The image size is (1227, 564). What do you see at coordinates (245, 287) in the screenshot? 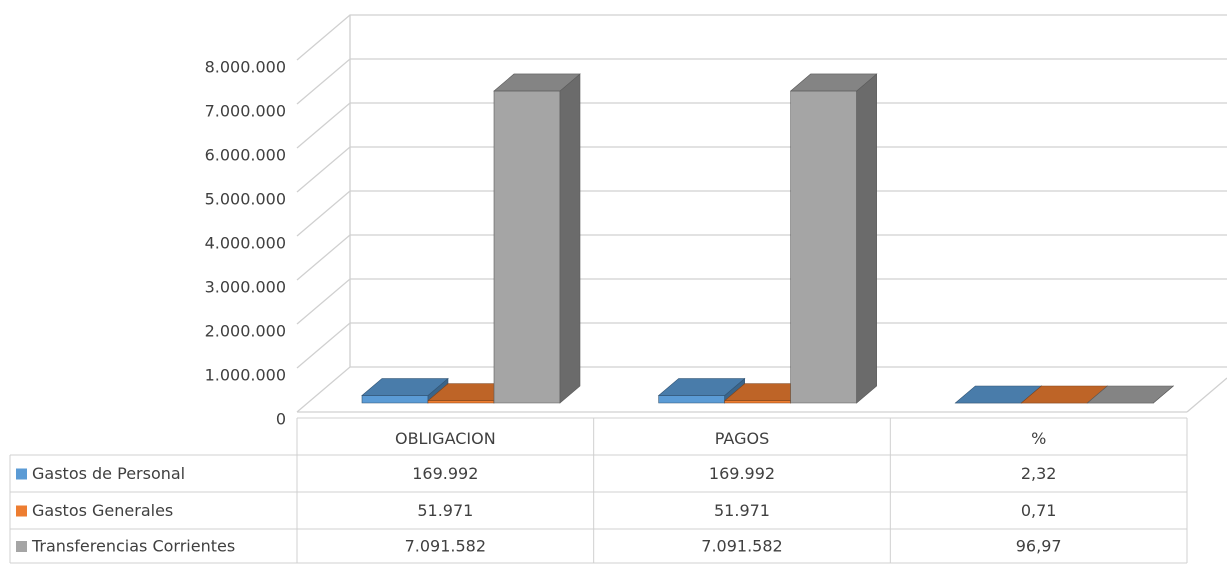
I see `y-tick-label: 3.000.000` at bounding box center [245, 287].